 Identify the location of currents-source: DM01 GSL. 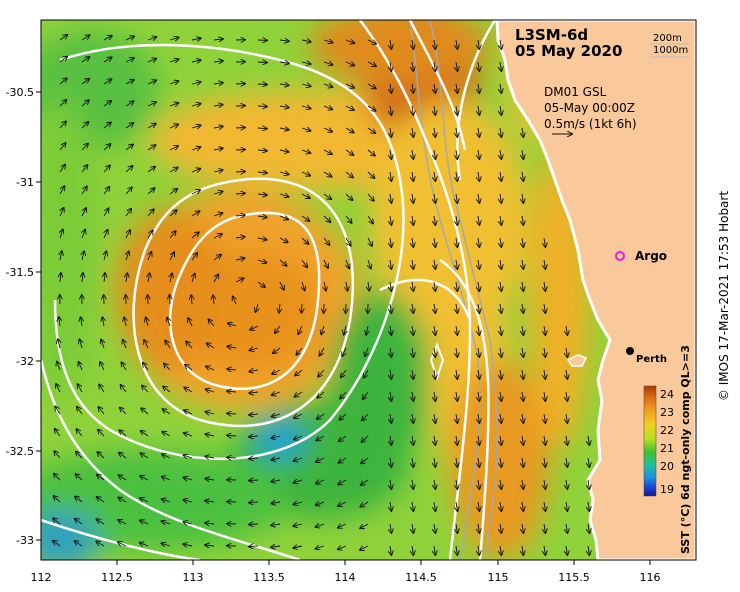
(575, 92).